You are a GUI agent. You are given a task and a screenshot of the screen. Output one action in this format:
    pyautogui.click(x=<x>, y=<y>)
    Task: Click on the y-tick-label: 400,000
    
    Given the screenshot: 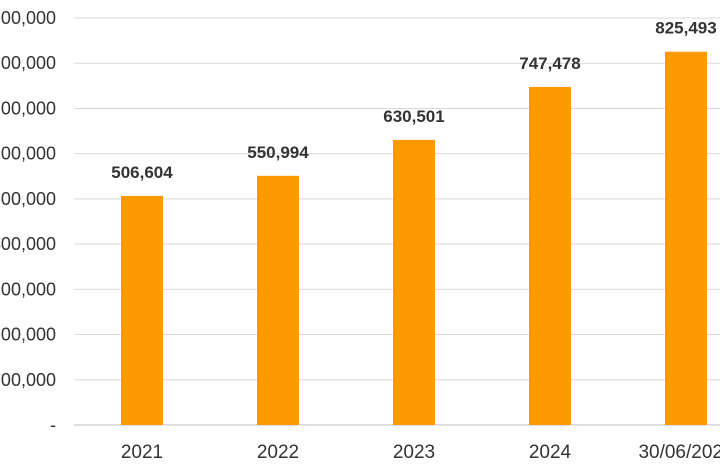 What is the action you would take?
    pyautogui.click(x=28, y=244)
    